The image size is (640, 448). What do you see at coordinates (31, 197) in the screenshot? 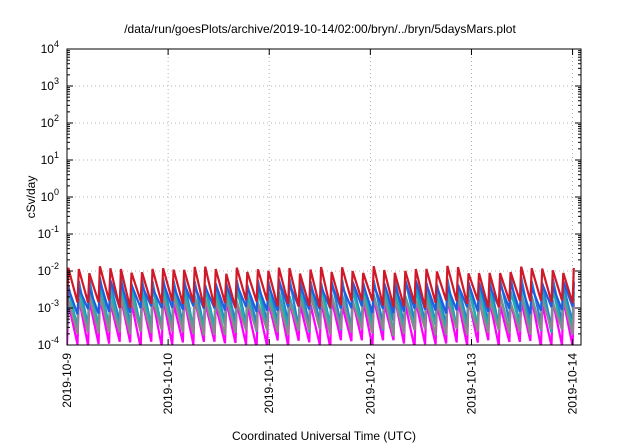
I see `y-axis-label: cSv/day` at bounding box center [31, 197].